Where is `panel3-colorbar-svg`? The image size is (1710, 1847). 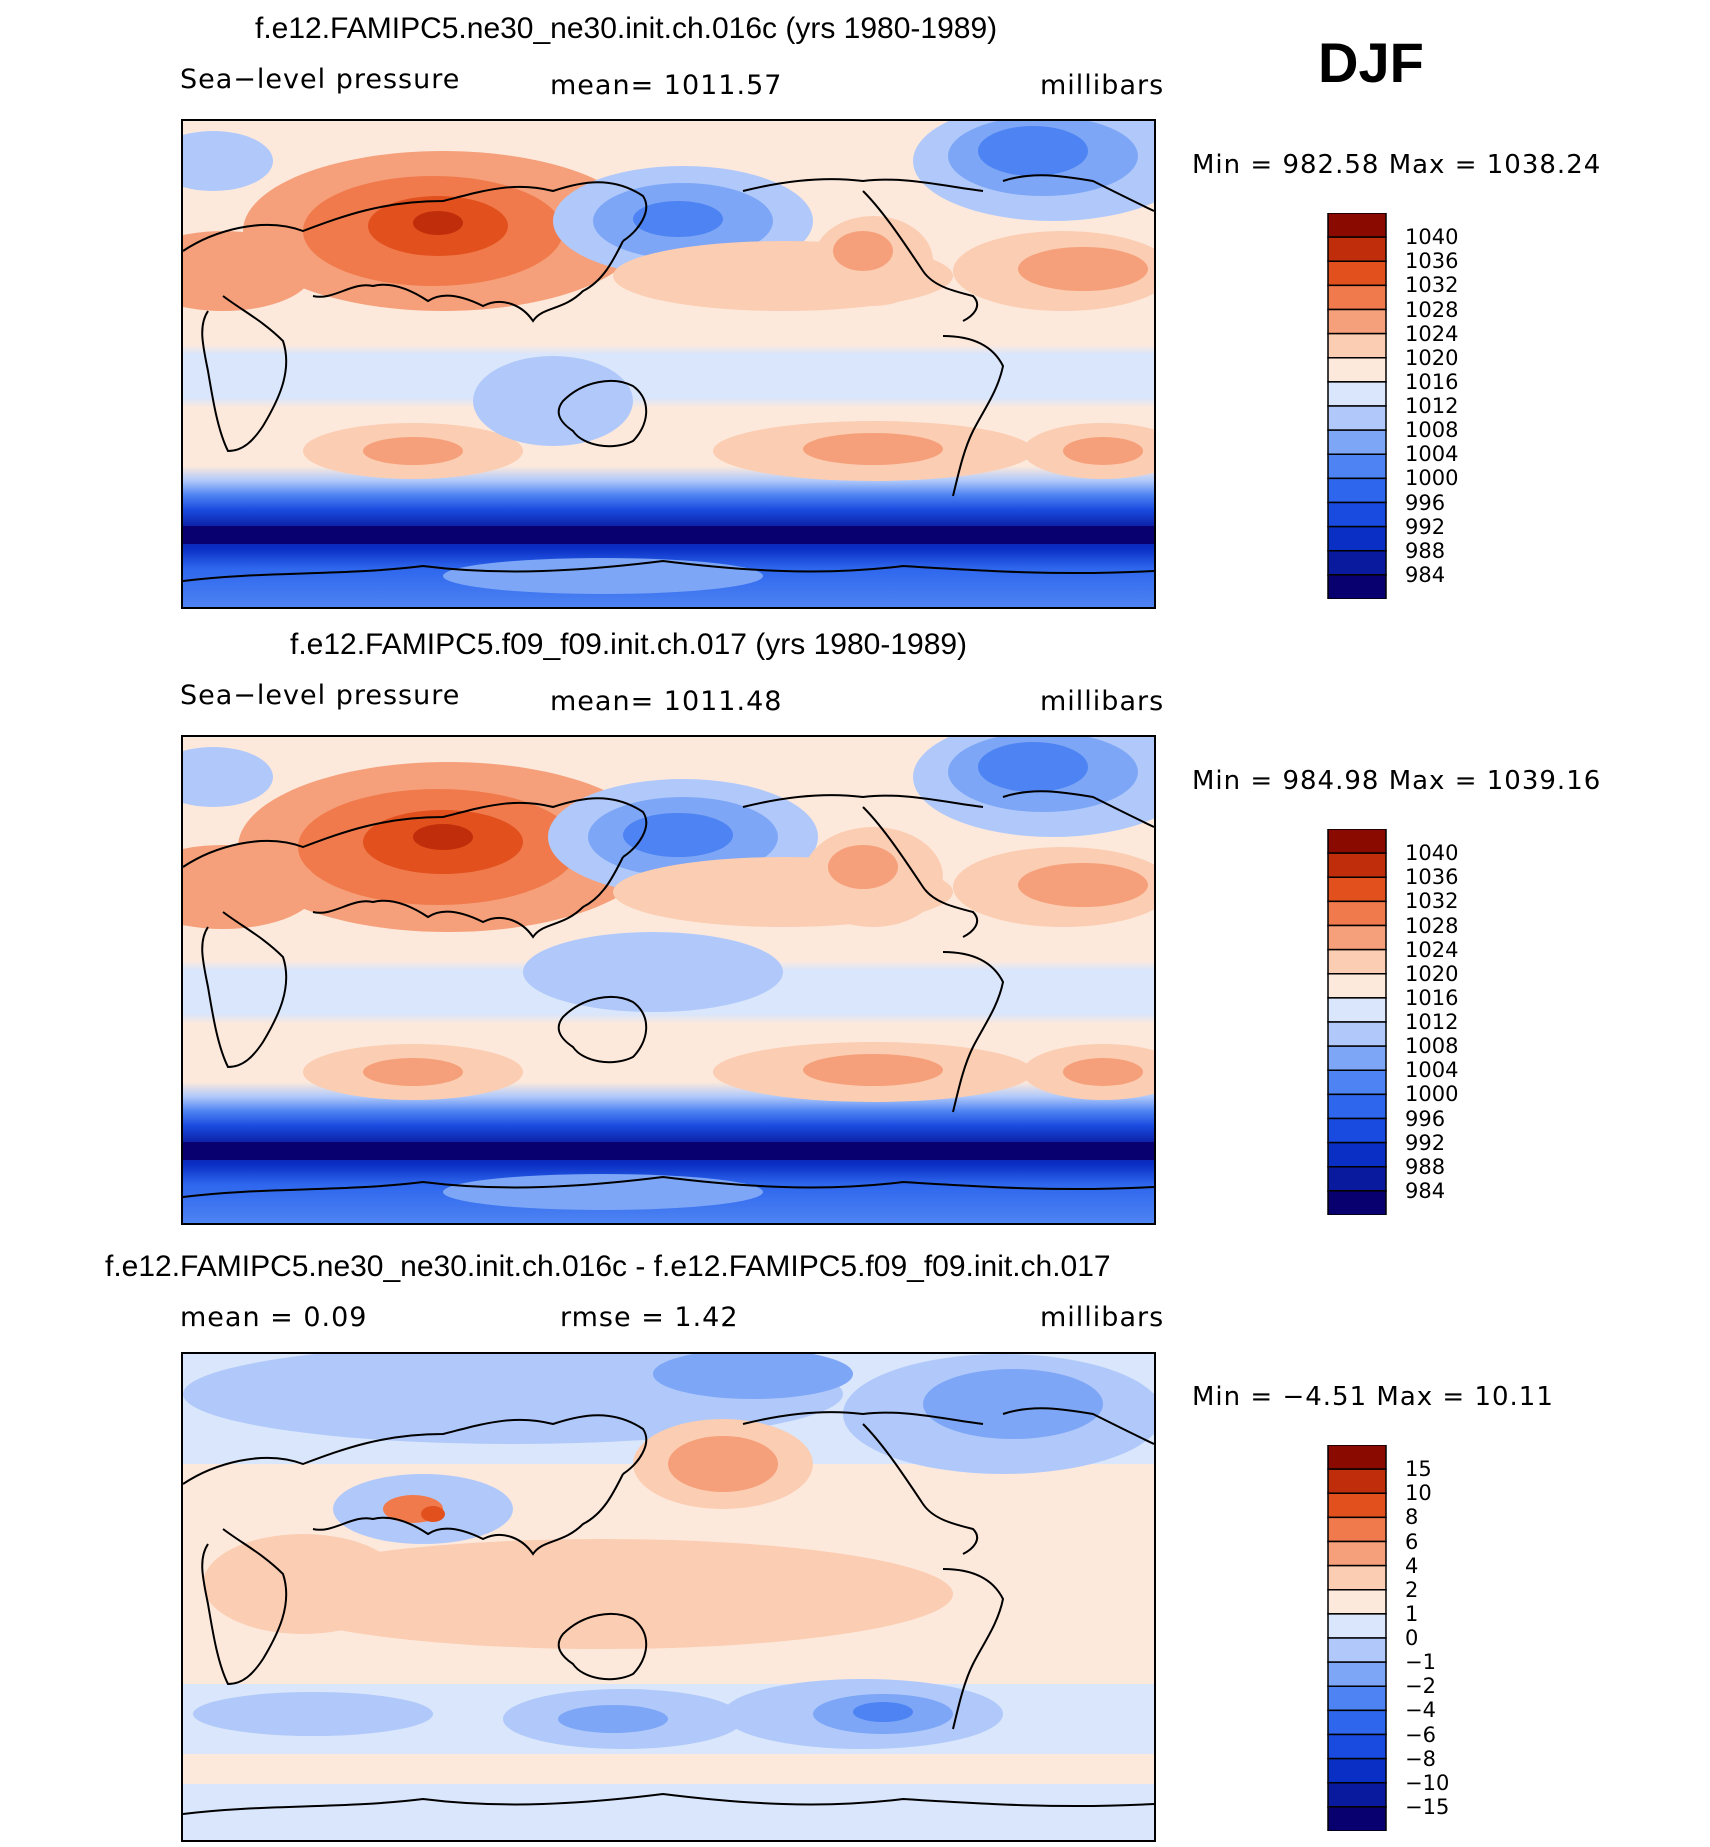 panel3-colorbar-svg is located at coordinates (1357, 1638).